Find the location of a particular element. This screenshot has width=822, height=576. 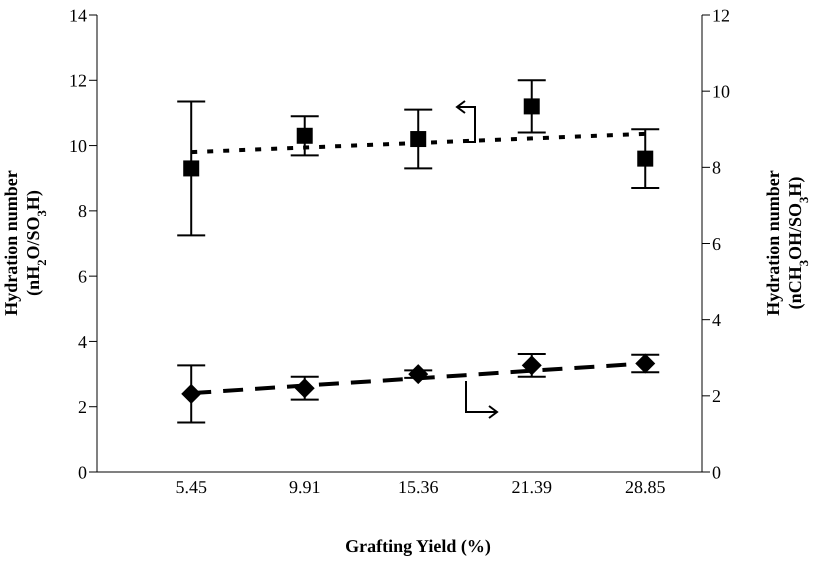

y2-tick-label: 12 is located at coordinates (721, 15).